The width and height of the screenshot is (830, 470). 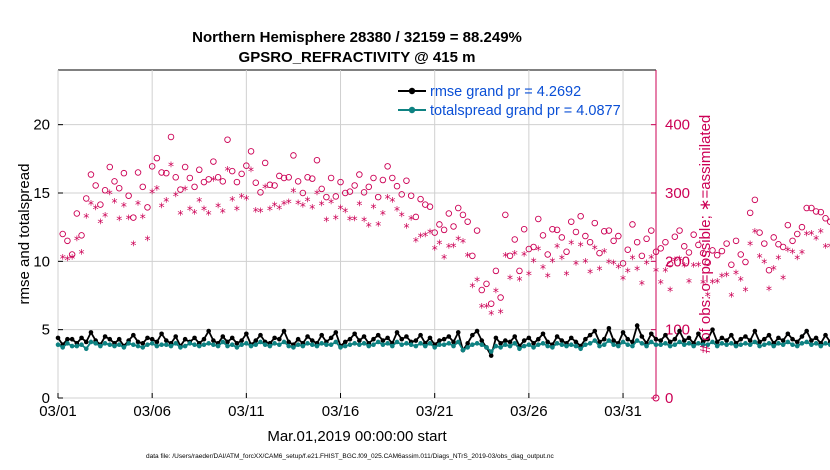 What do you see at coordinates (656, 398) in the screenshot?
I see `possible-obs-zero-marker` at bounding box center [656, 398].